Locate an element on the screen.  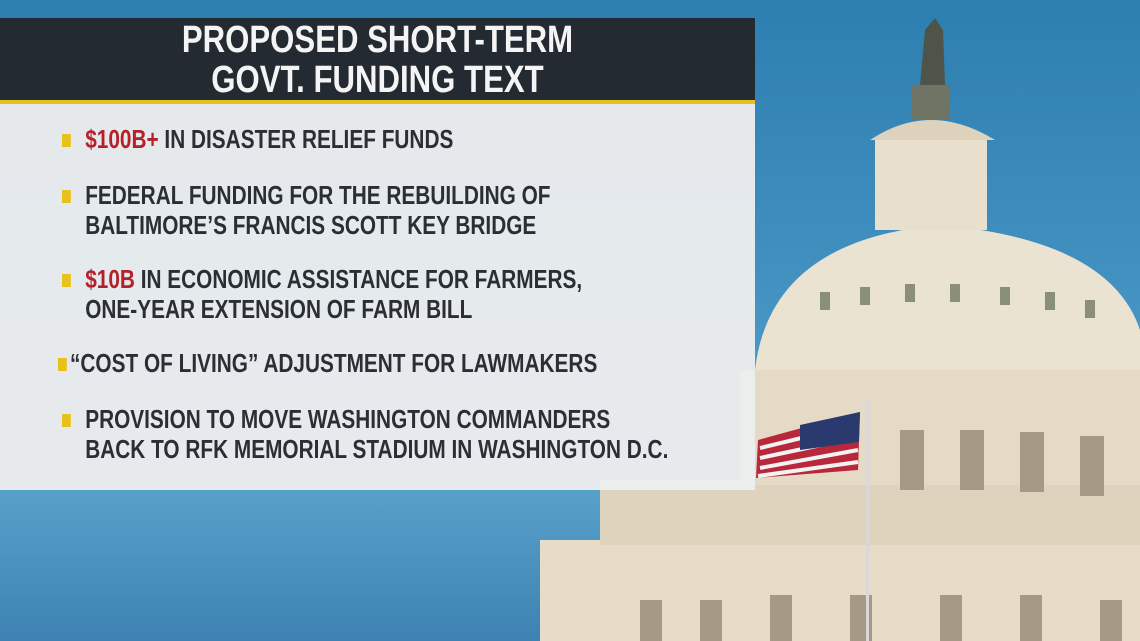
list-item: $100B+ IN DISASTER RELIEF FUNDS is located at coordinates (257, 139).